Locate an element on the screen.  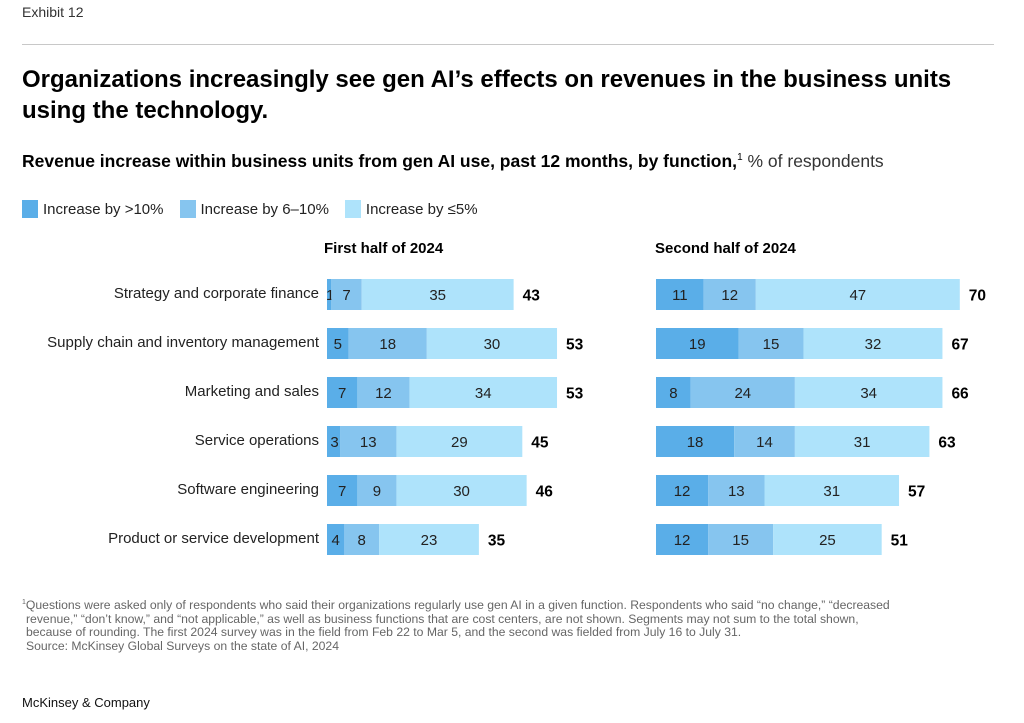
header-divider is located at coordinates (508, 44).